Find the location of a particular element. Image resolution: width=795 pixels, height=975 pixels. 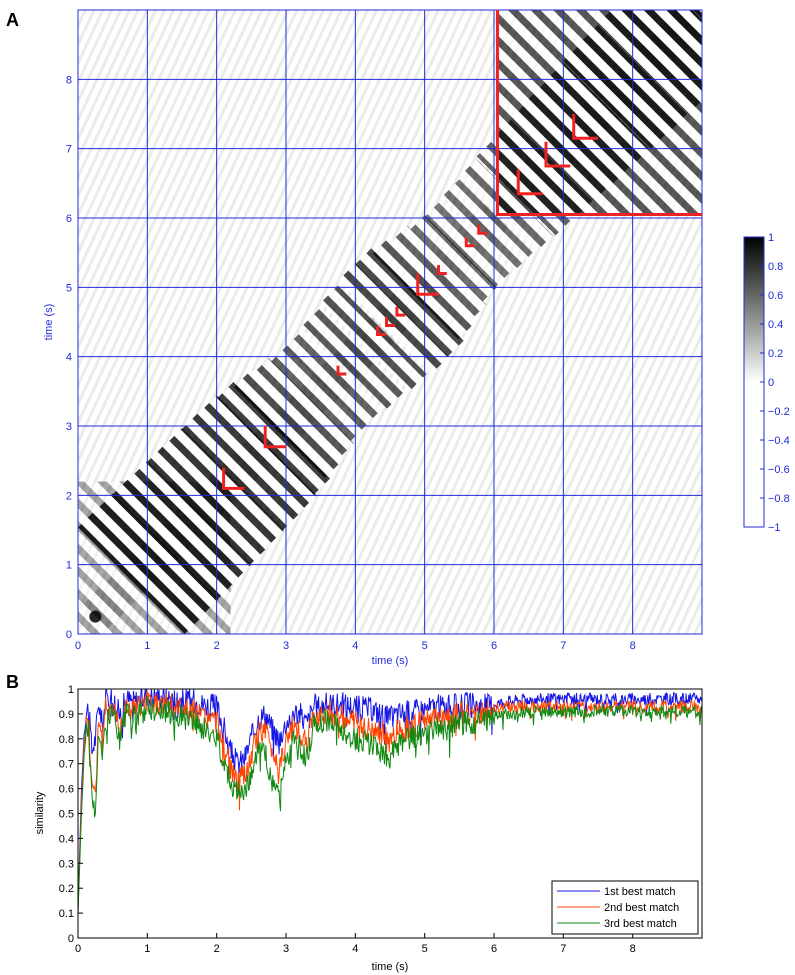

matrix-y-axis-label: time (s) is located at coordinates (49, 322).